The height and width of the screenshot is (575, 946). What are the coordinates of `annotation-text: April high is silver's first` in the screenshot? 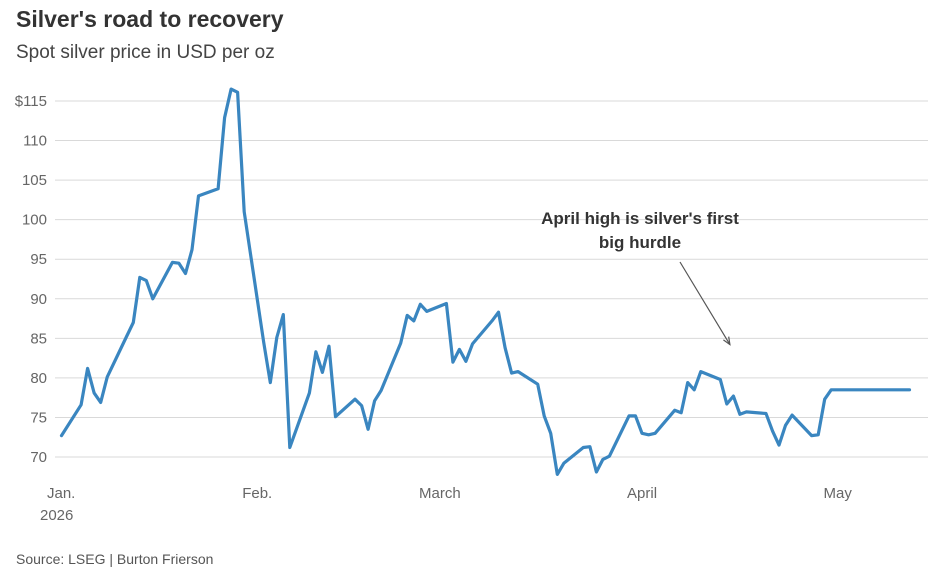 It's located at (640, 218).